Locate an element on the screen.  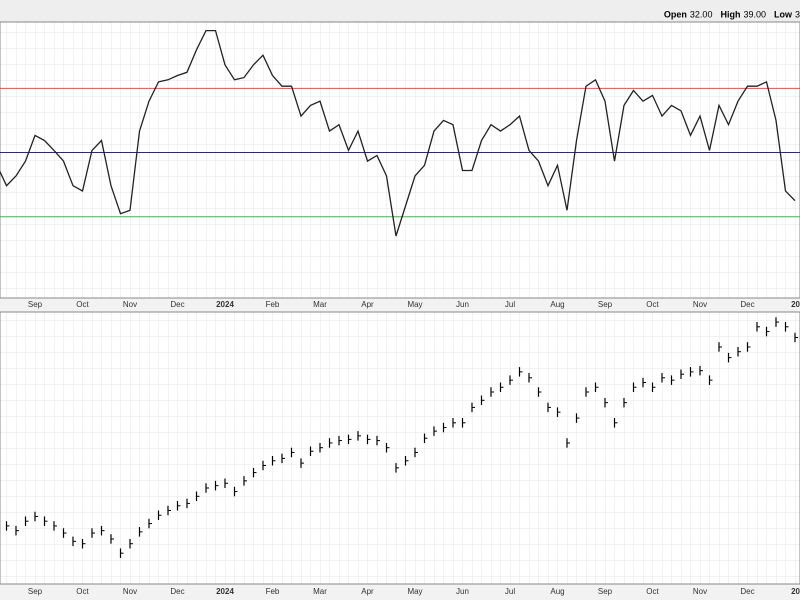
header-value: 32.00 is located at coordinates (701, 14).